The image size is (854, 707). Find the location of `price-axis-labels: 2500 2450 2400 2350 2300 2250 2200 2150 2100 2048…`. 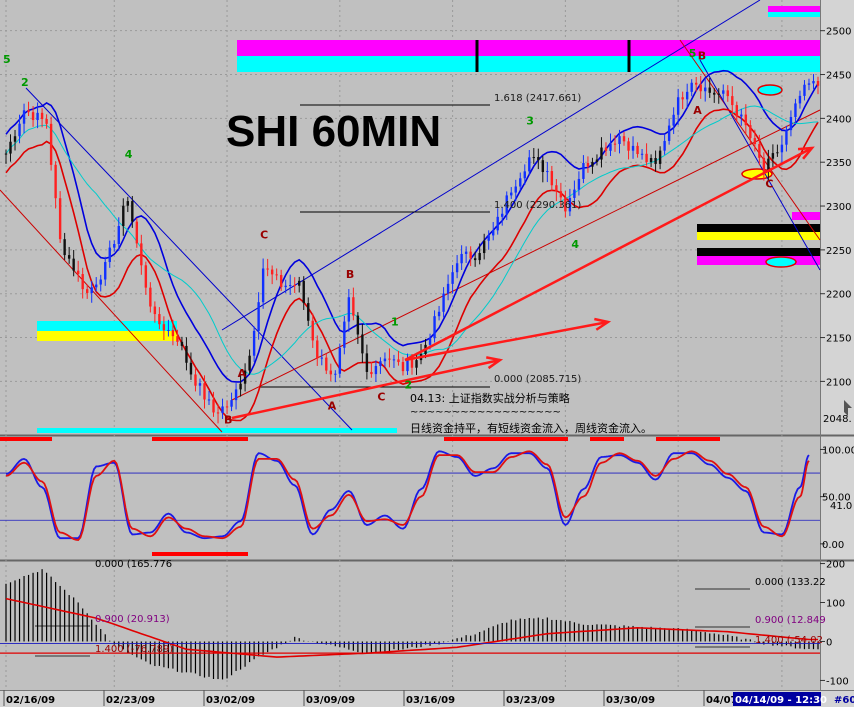

price-axis-labels: 2500 2450 2400 2350 2300 2250 2200 2150 2100 2048… is located at coordinates (836, 226).